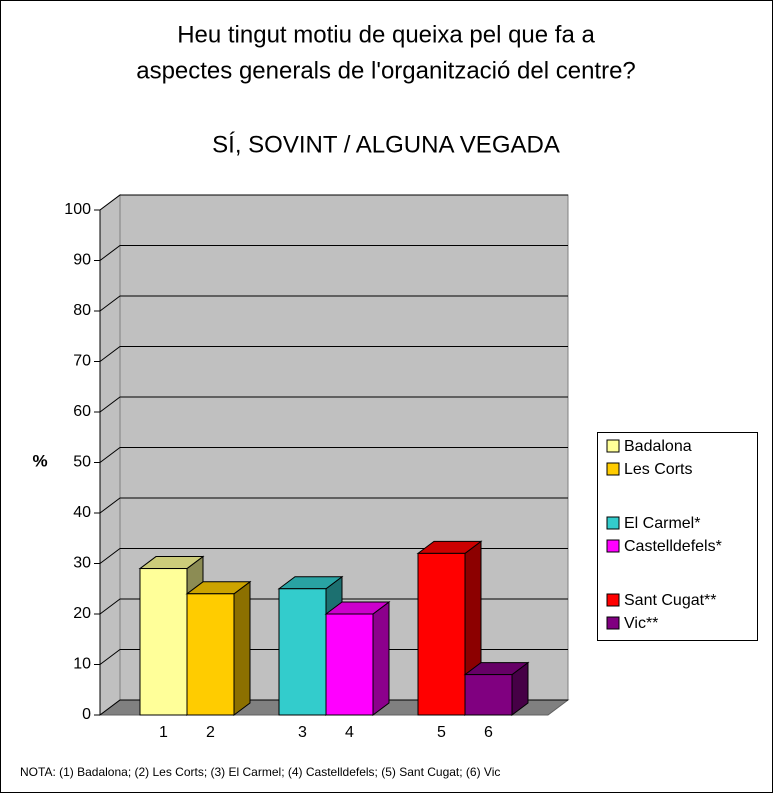 The height and width of the screenshot is (793, 773). What do you see at coordinates (673, 546) in the screenshot?
I see `legend-label: Castelldefels*` at bounding box center [673, 546].